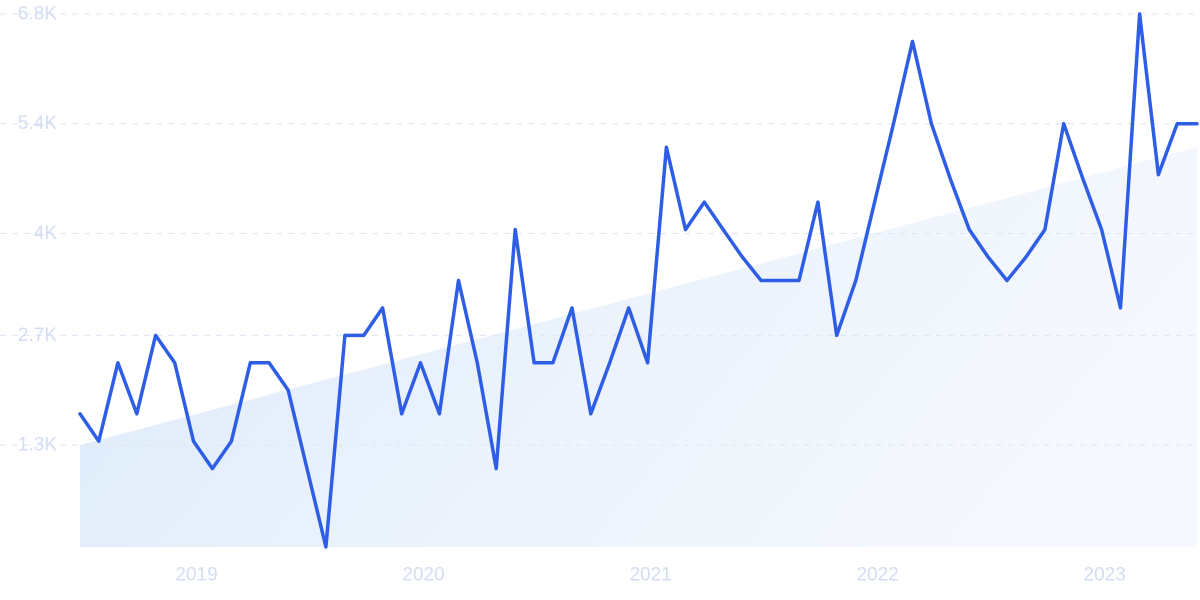  Describe the element at coordinates (37, 445) in the screenshot. I see `y-tick-label: 1.3K` at that location.